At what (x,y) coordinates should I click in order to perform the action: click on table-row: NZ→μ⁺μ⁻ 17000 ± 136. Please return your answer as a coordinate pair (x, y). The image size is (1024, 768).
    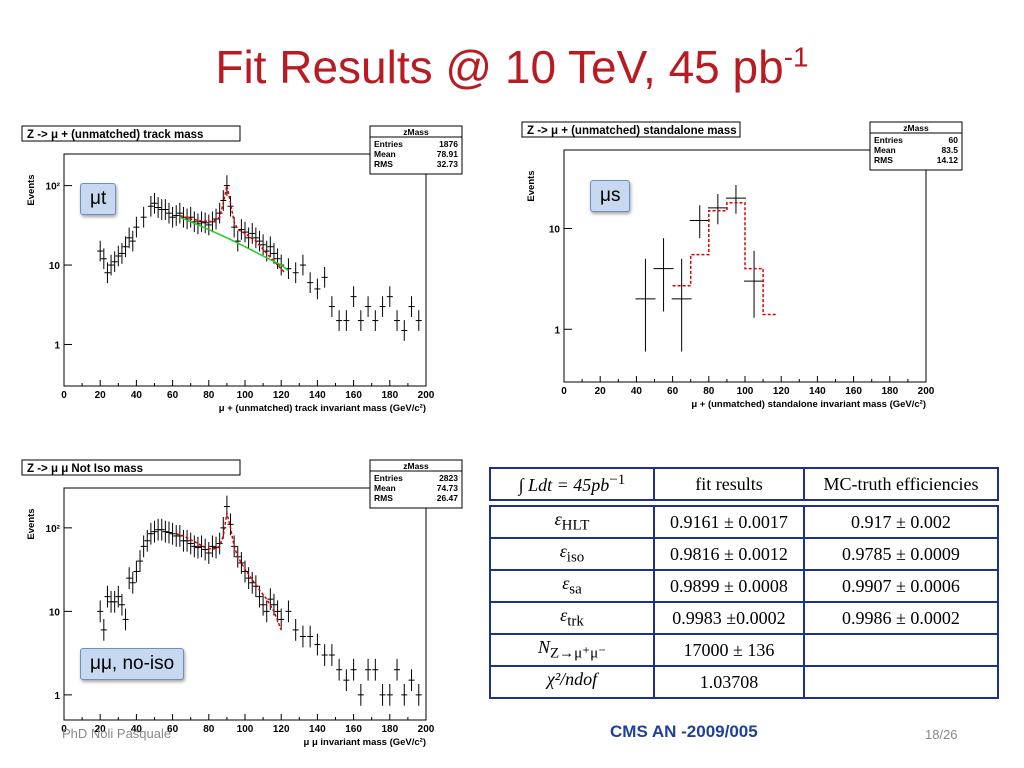
    Looking at the image, I should click on (744, 650).